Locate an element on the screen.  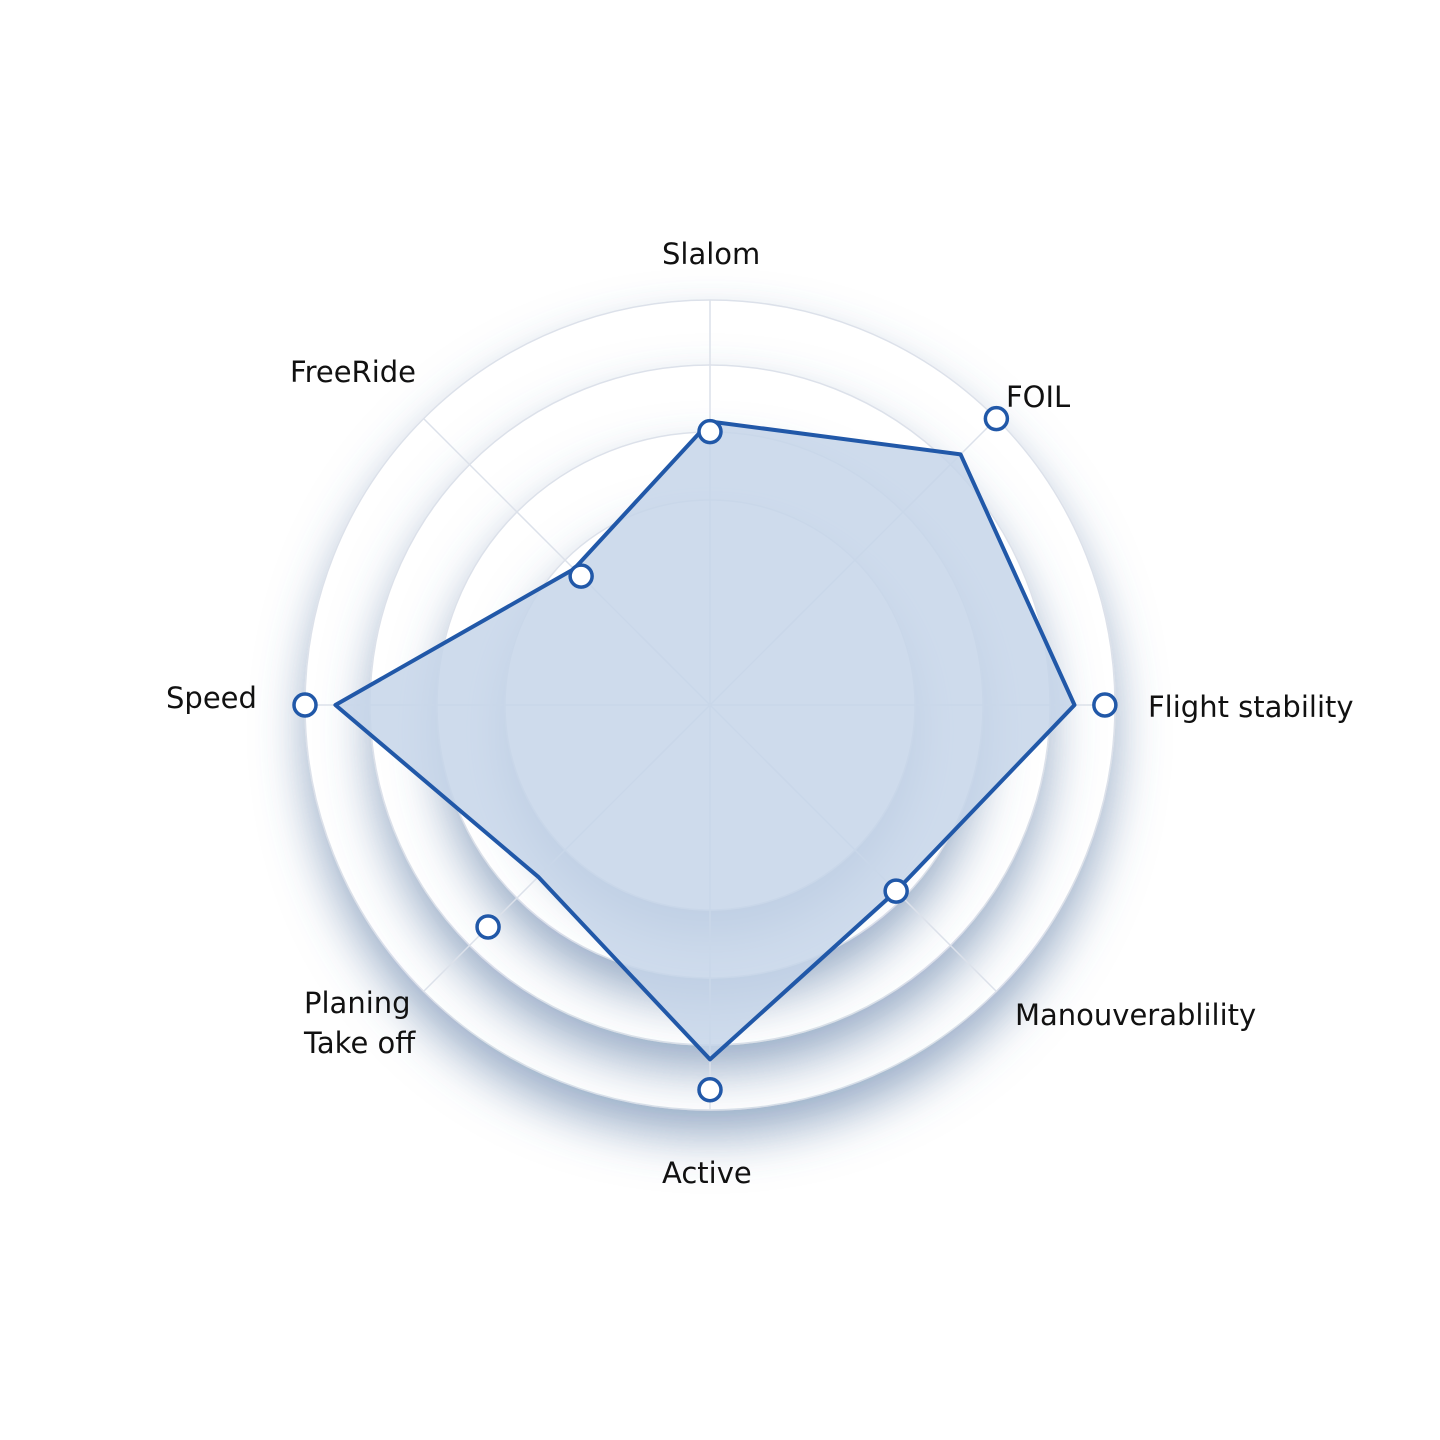
axis-label-manouverablility: Manouverablility is located at coordinates (1136, 1015).